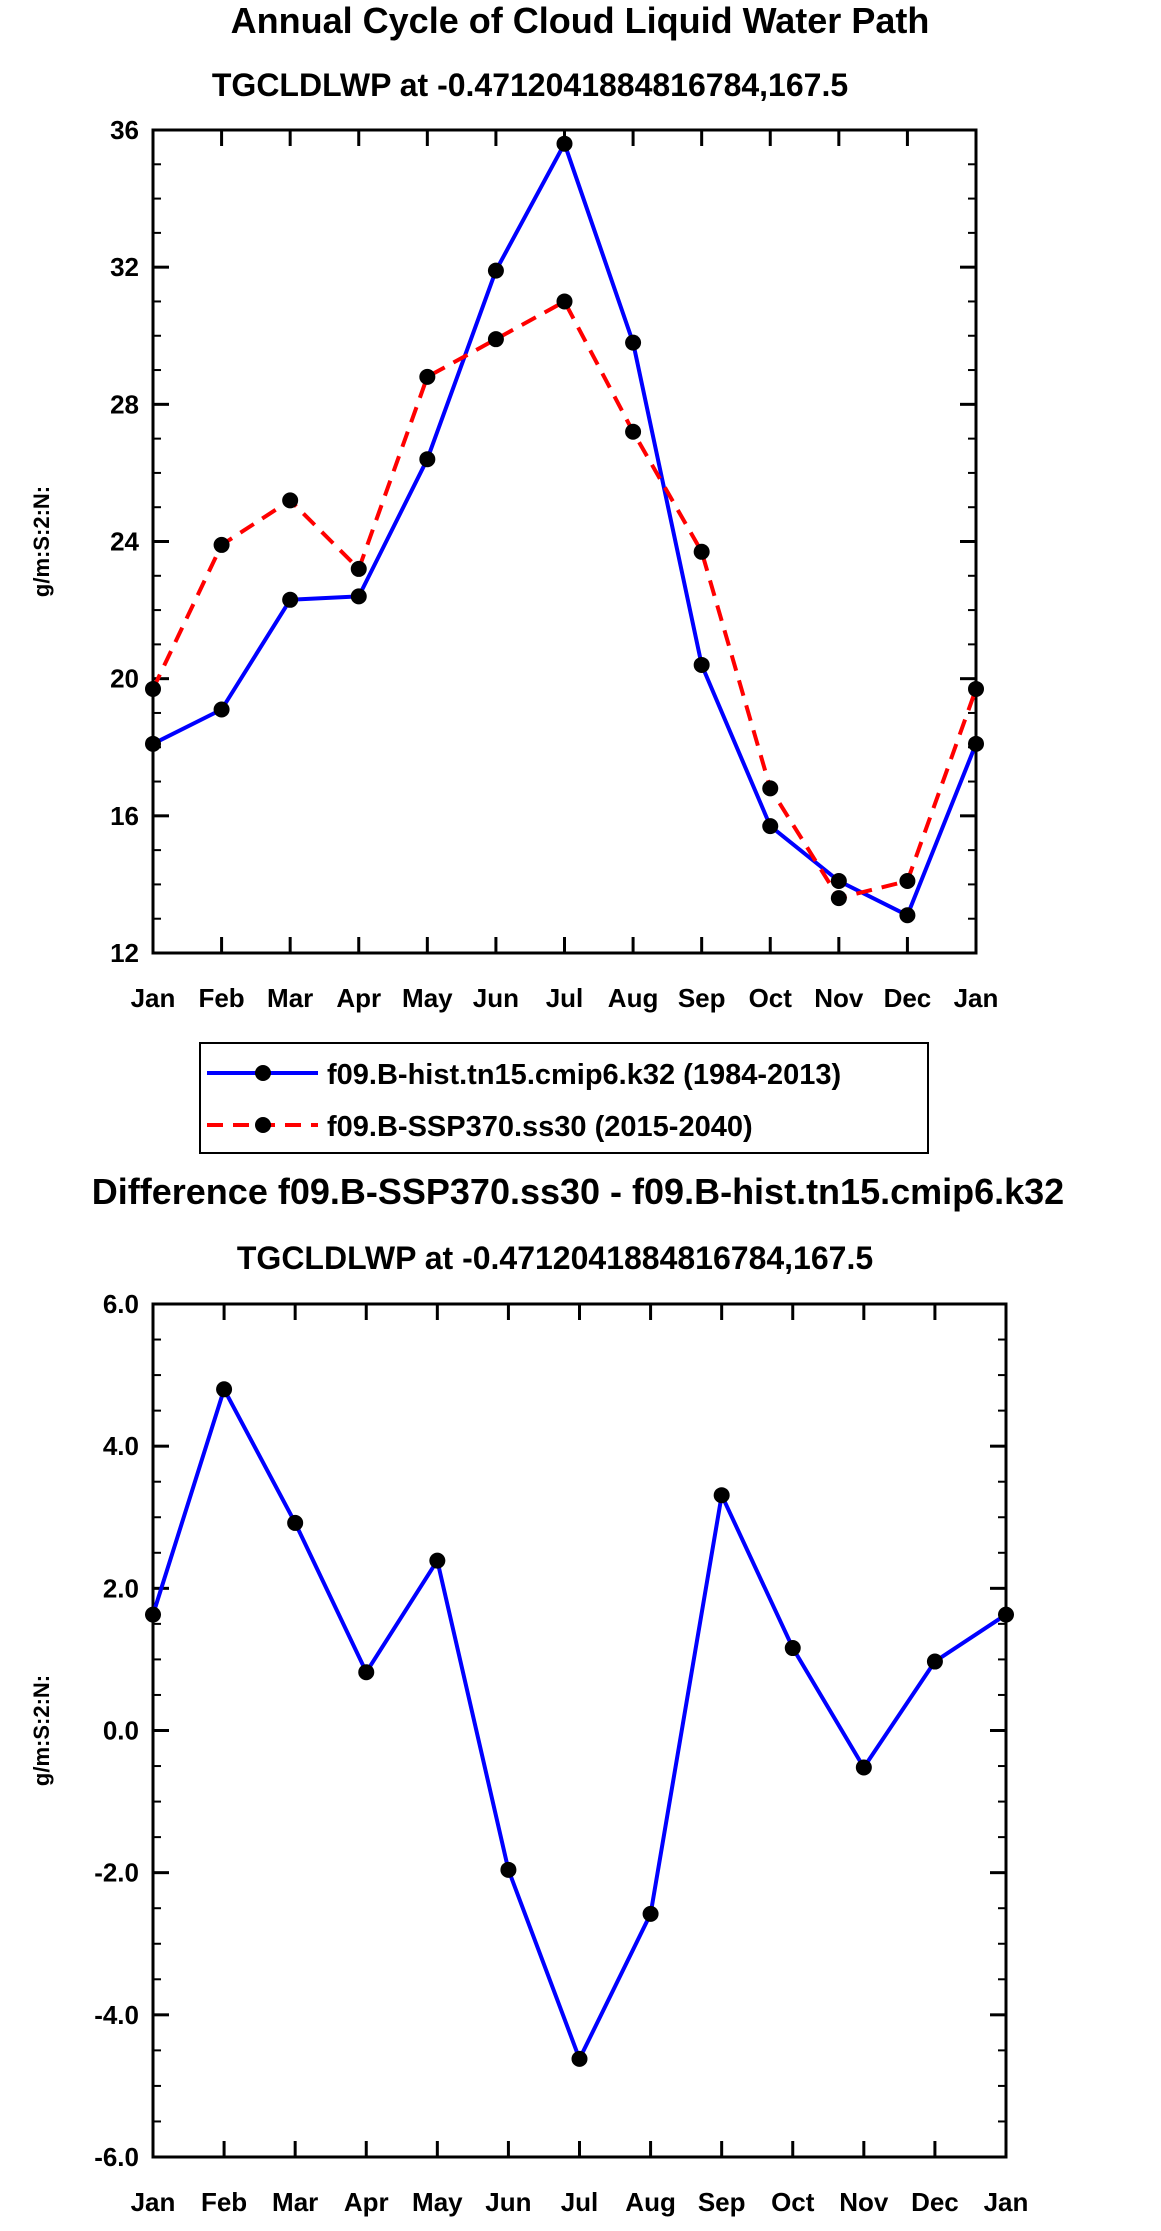 Image resolution: width=1161 pixels, height=2231 pixels. What do you see at coordinates (124, 542) in the screenshot?
I see `chart0-ytick-label: 24` at bounding box center [124, 542].